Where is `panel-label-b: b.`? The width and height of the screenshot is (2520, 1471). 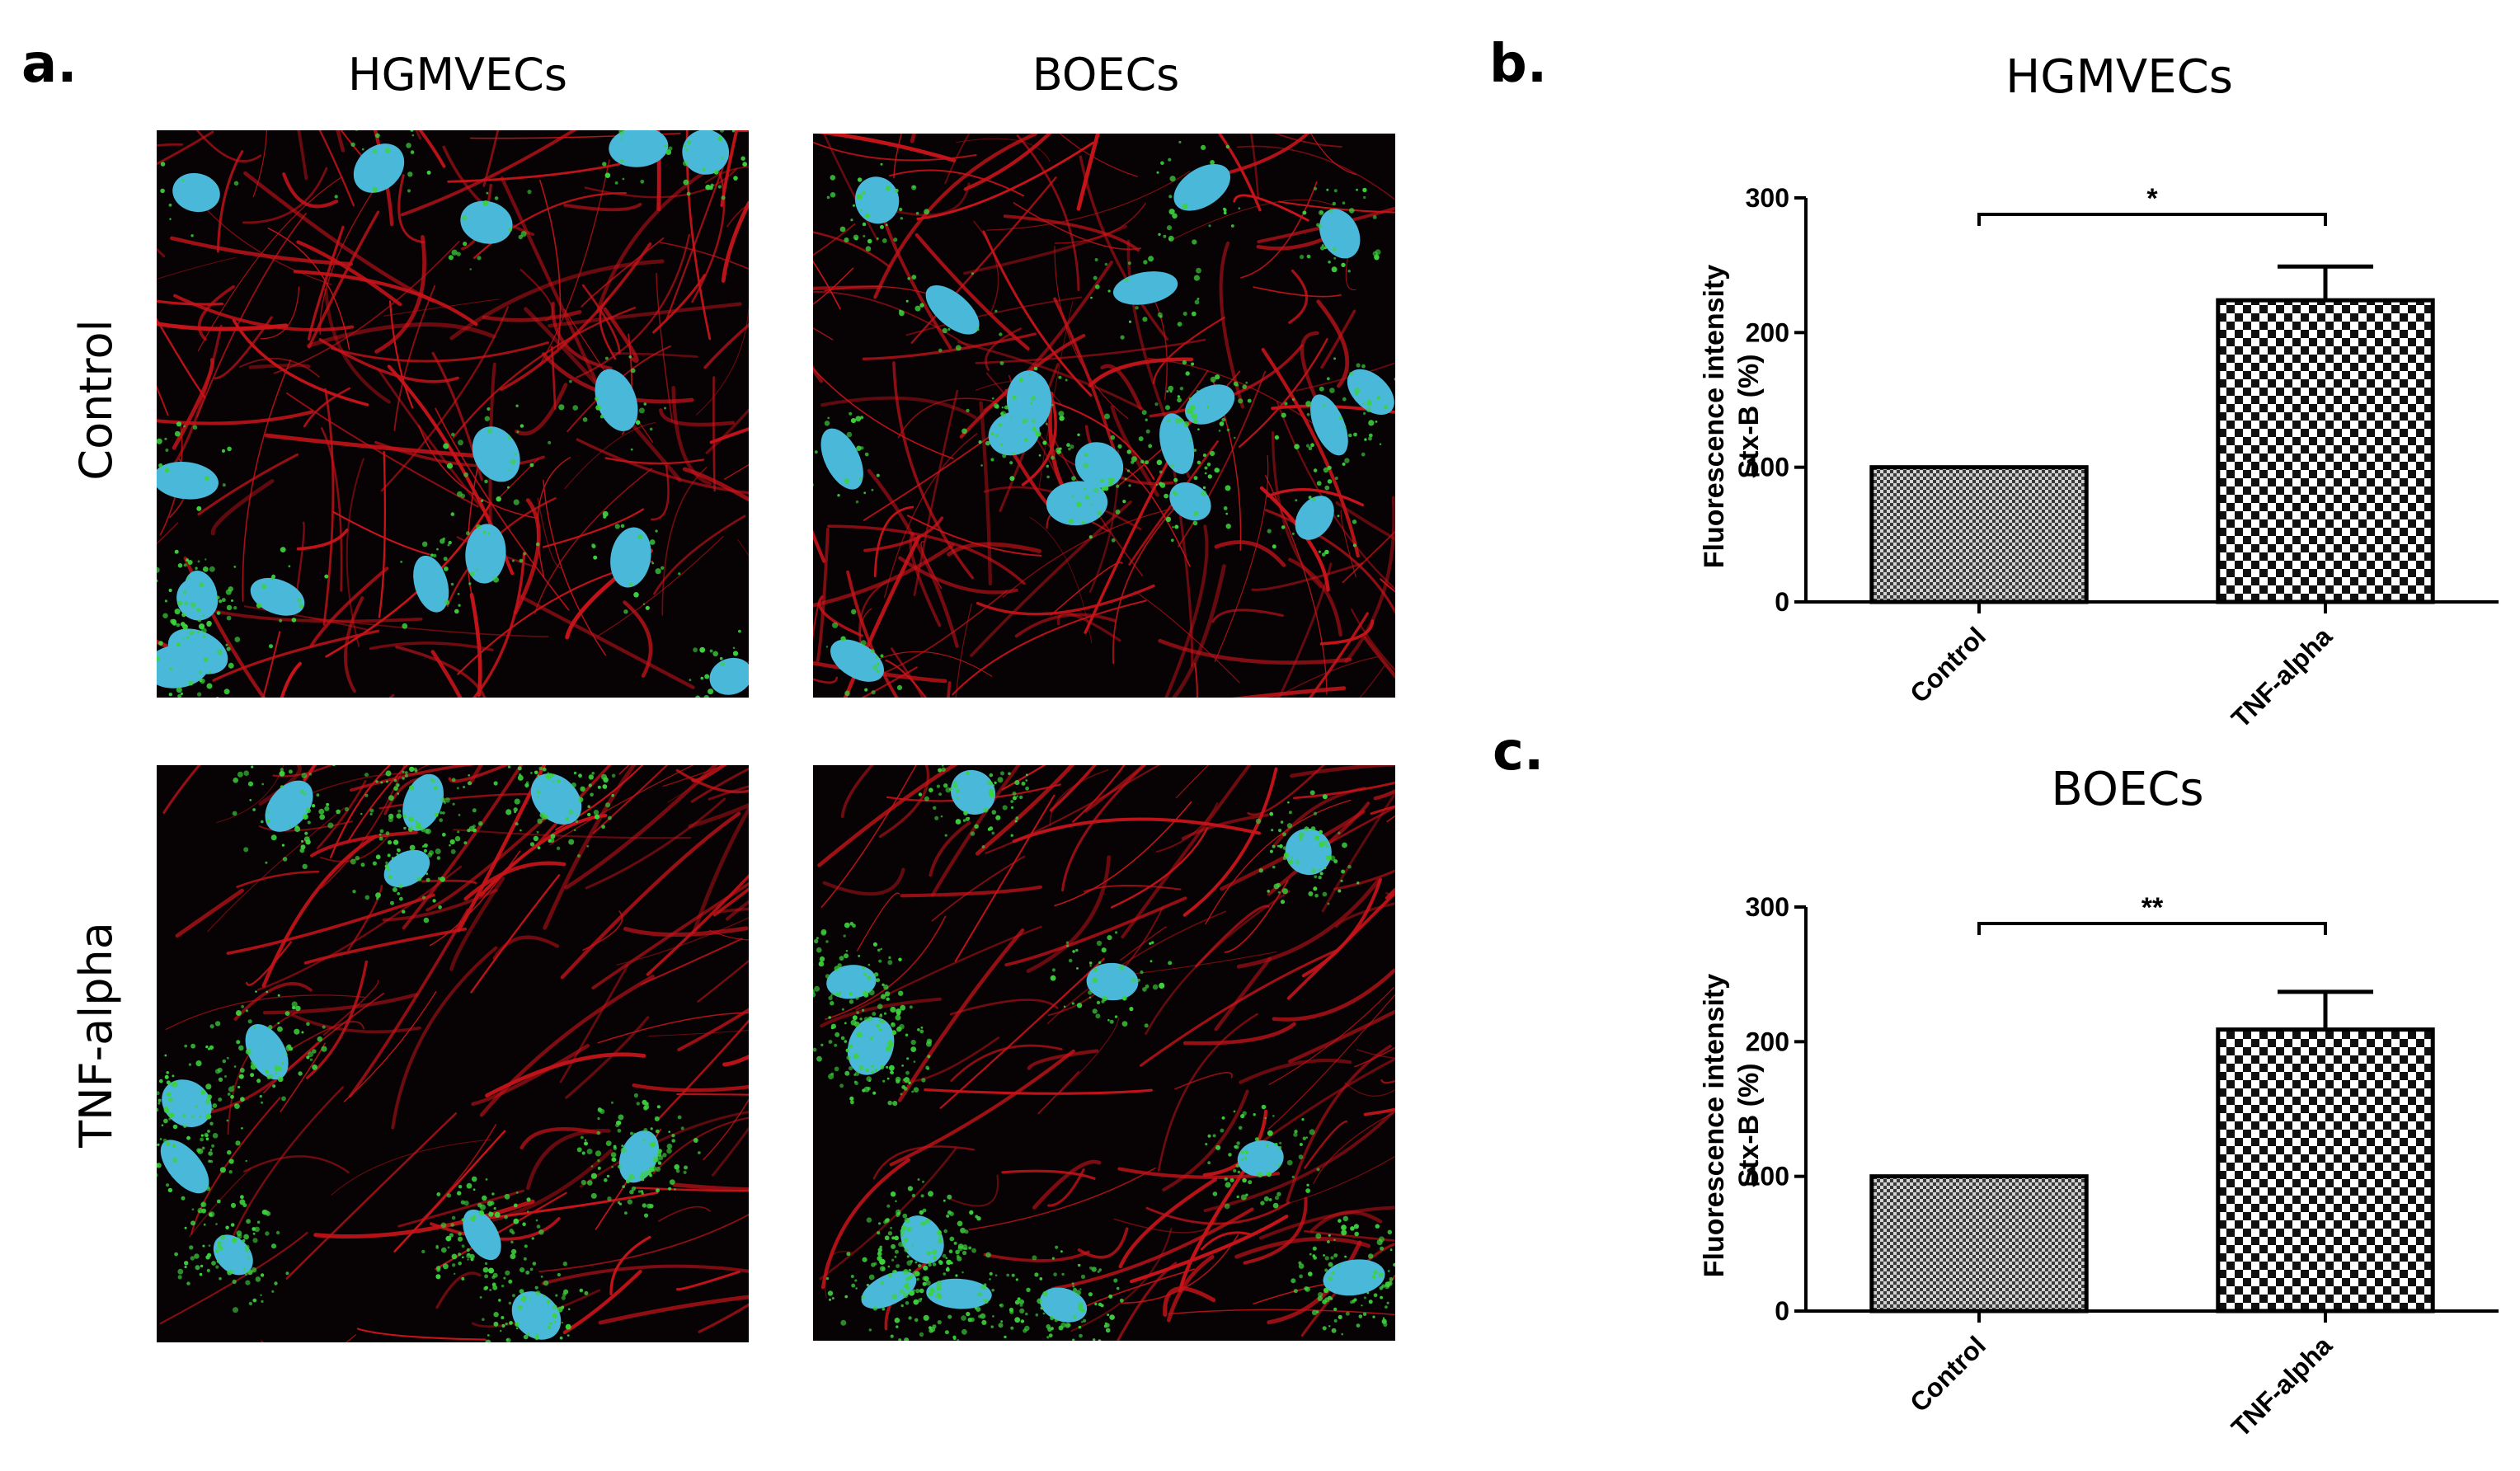
panel-label-b: b. is located at coordinates (1518, 64).